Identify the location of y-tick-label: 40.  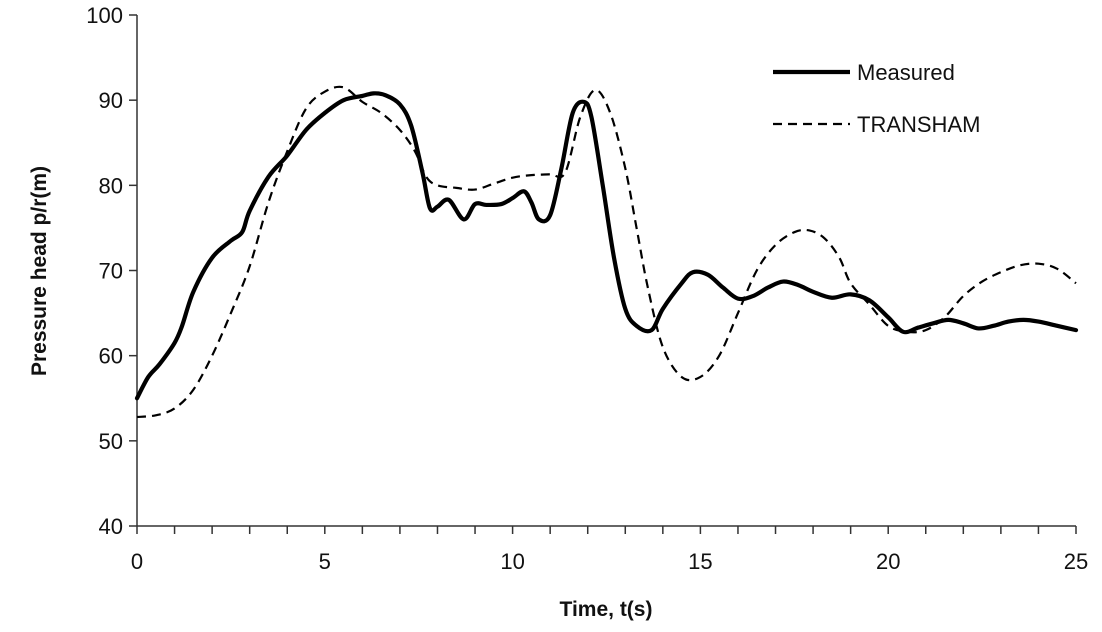
(111, 526).